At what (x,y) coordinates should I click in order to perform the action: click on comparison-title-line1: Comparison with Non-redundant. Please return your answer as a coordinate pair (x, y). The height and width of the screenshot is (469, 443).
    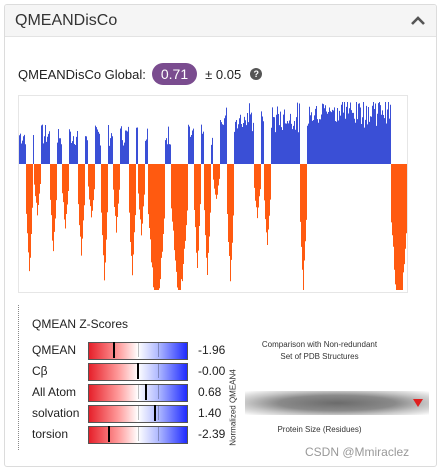
    Looking at the image, I should click on (319, 344).